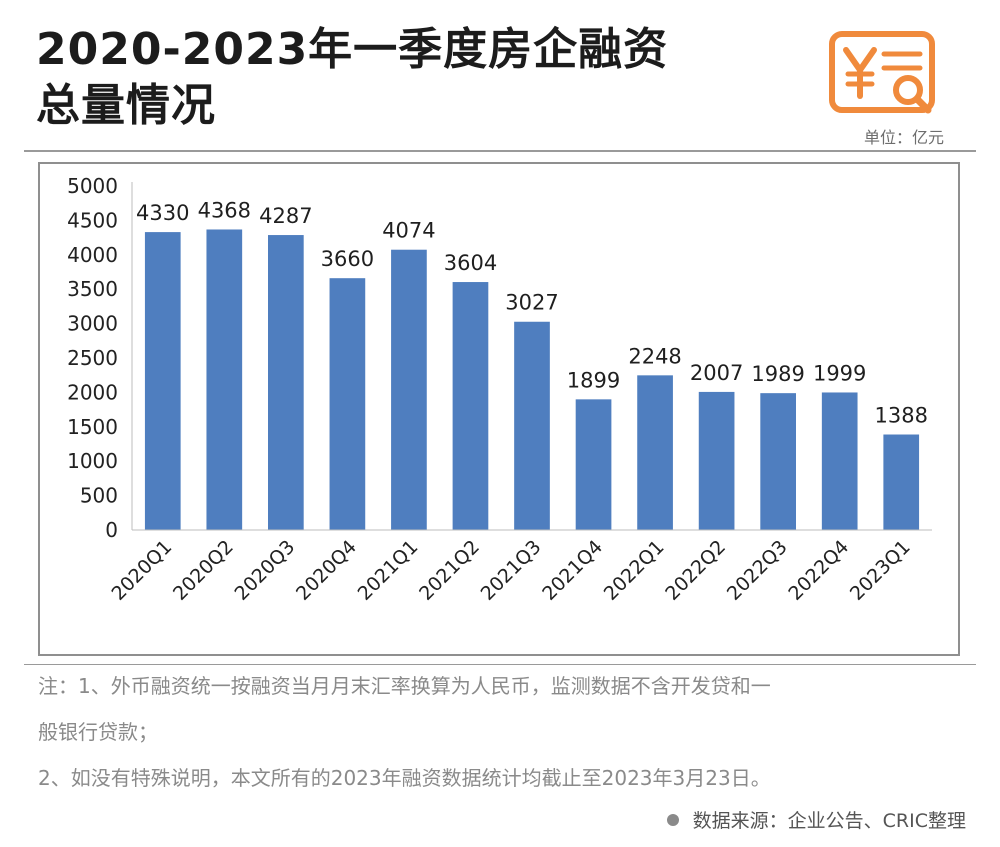  What do you see at coordinates (672, 819) in the screenshot?
I see `bullet-dot-icon` at bounding box center [672, 819].